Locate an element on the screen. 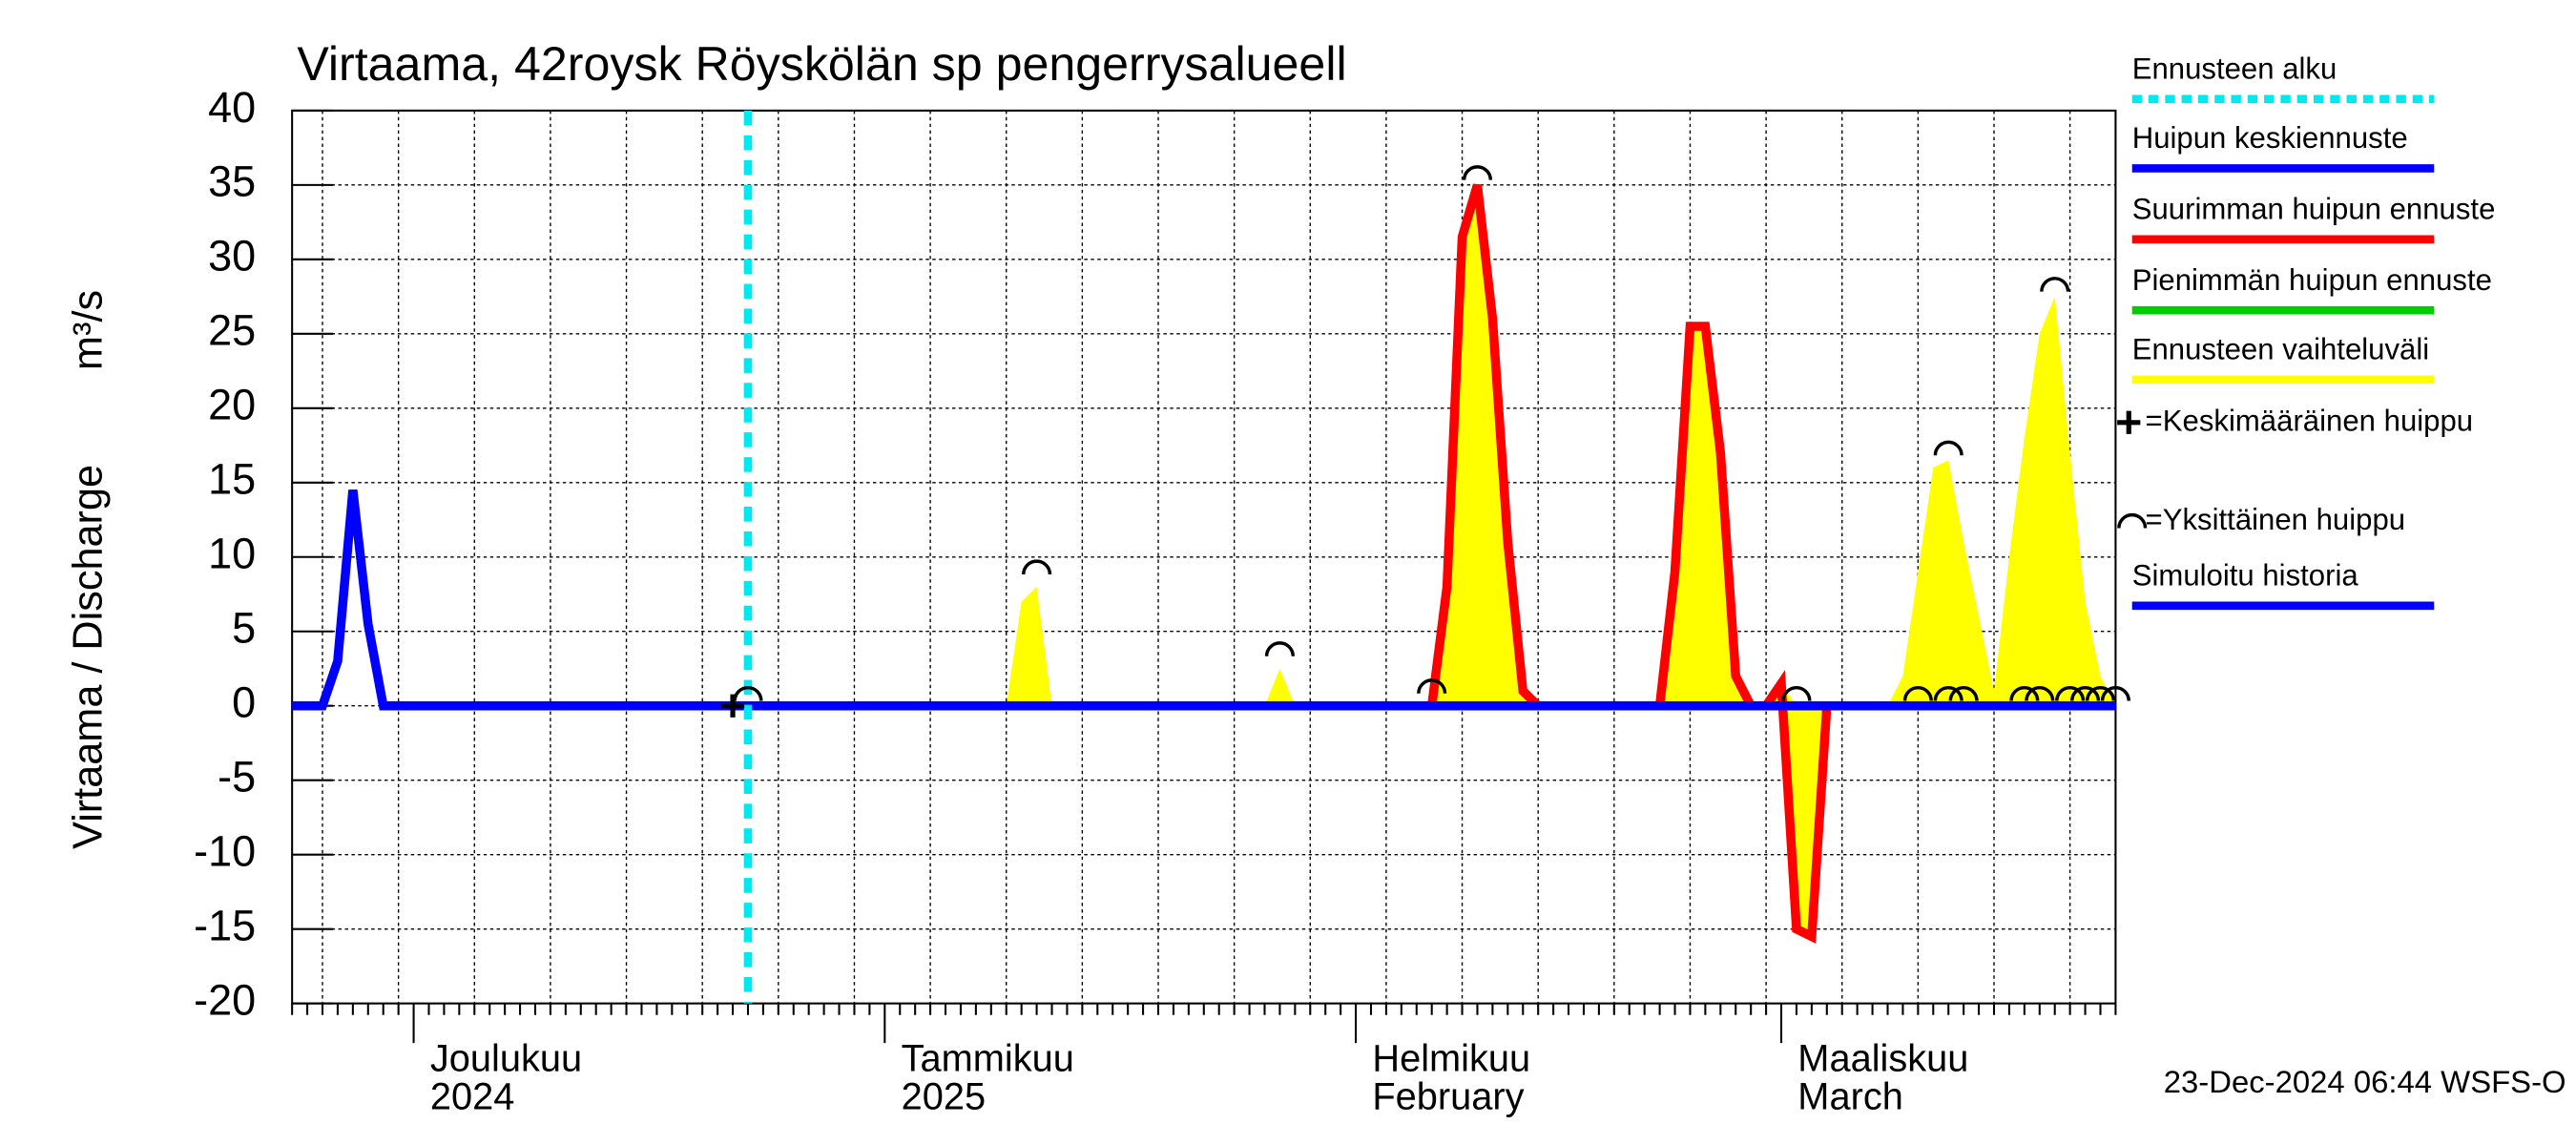 The image size is (2576, 1145). legend-label-box: =Keskimääräinen huippu is located at coordinates (2309, 422).